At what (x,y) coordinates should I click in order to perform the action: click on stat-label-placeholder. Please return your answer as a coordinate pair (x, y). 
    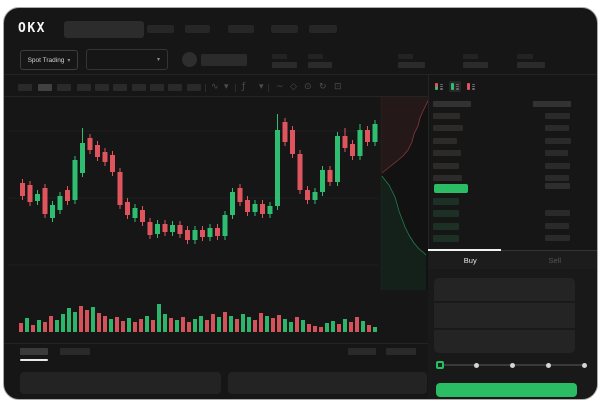
    Looking at the image, I should click on (315, 56).